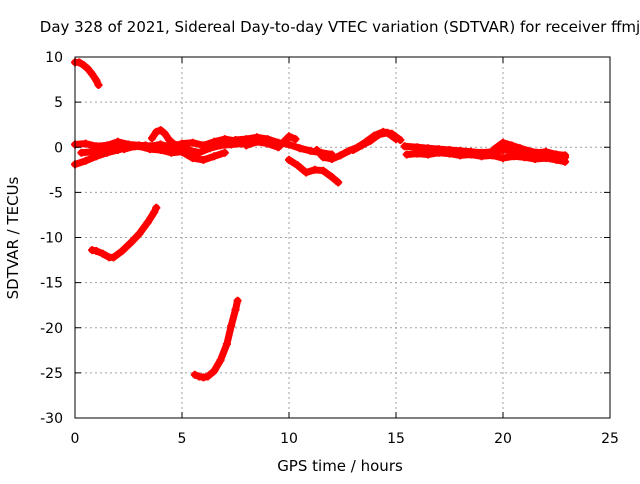  I want to click on series-arc-j, so click(314, 171).